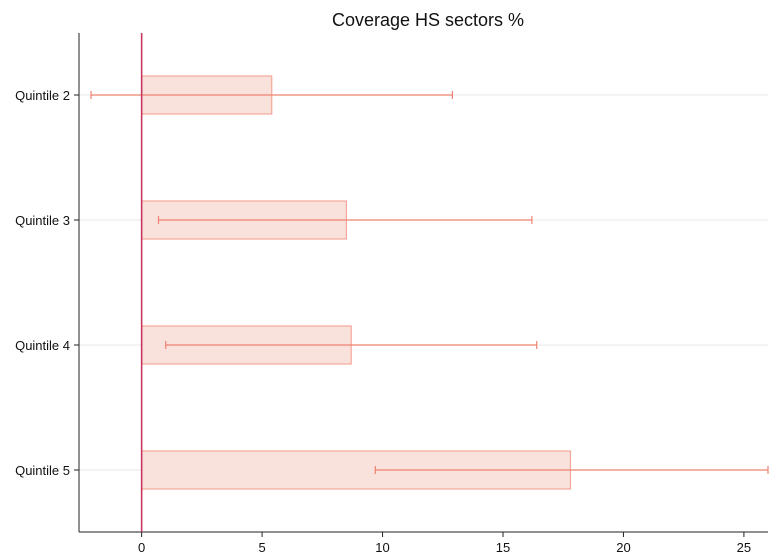  What do you see at coordinates (42, 95) in the screenshot?
I see `category-label: Quintile 2` at bounding box center [42, 95].